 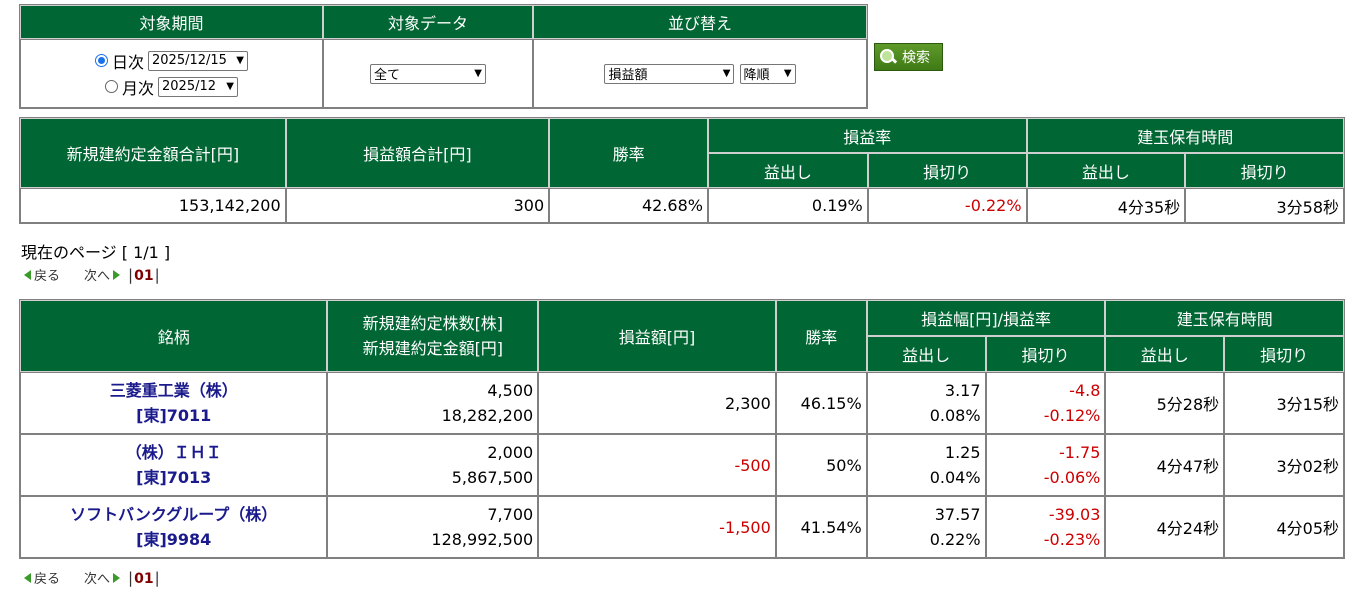 I want to click on daily-option: 日次 2025/12/15 ▼, so click(x=171, y=61).